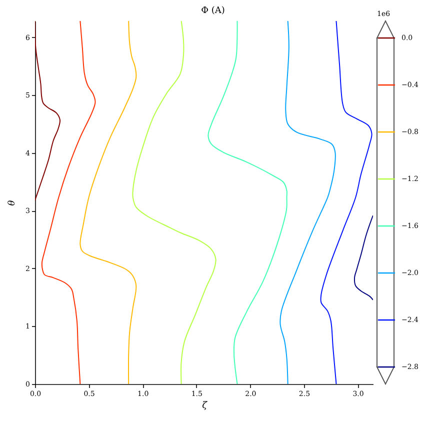 Image resolution: width=425 pixels, height=425 pixels. What do you see at coordinates (205, 406) in the screenshot?
I see `x-axis-title: ζ` at bounding box center [205, 406].